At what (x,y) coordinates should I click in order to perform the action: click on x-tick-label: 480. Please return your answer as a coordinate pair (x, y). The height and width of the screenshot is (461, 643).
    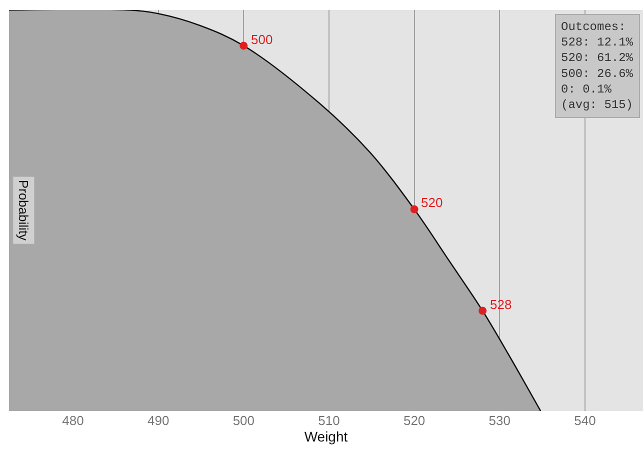
    Looking at the image, I should click on (73, 420).